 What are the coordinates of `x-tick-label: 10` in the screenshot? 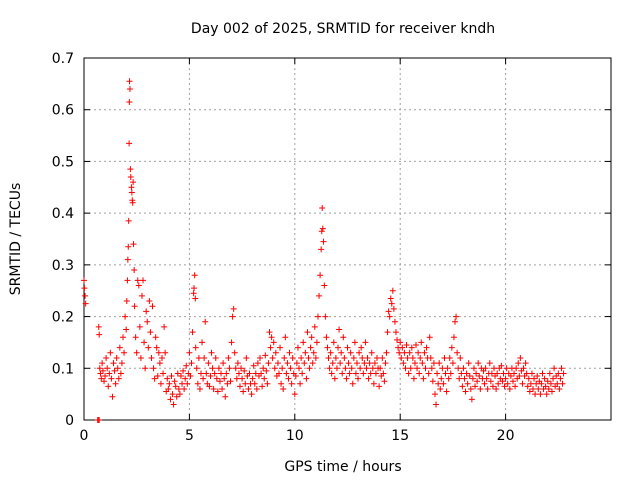 It's located at (295, 436).